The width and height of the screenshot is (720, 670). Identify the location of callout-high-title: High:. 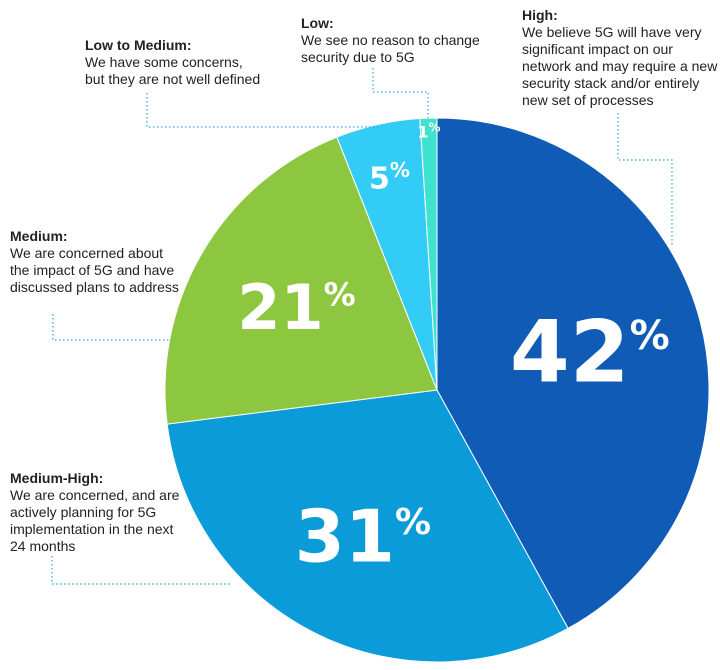
(540, 15).